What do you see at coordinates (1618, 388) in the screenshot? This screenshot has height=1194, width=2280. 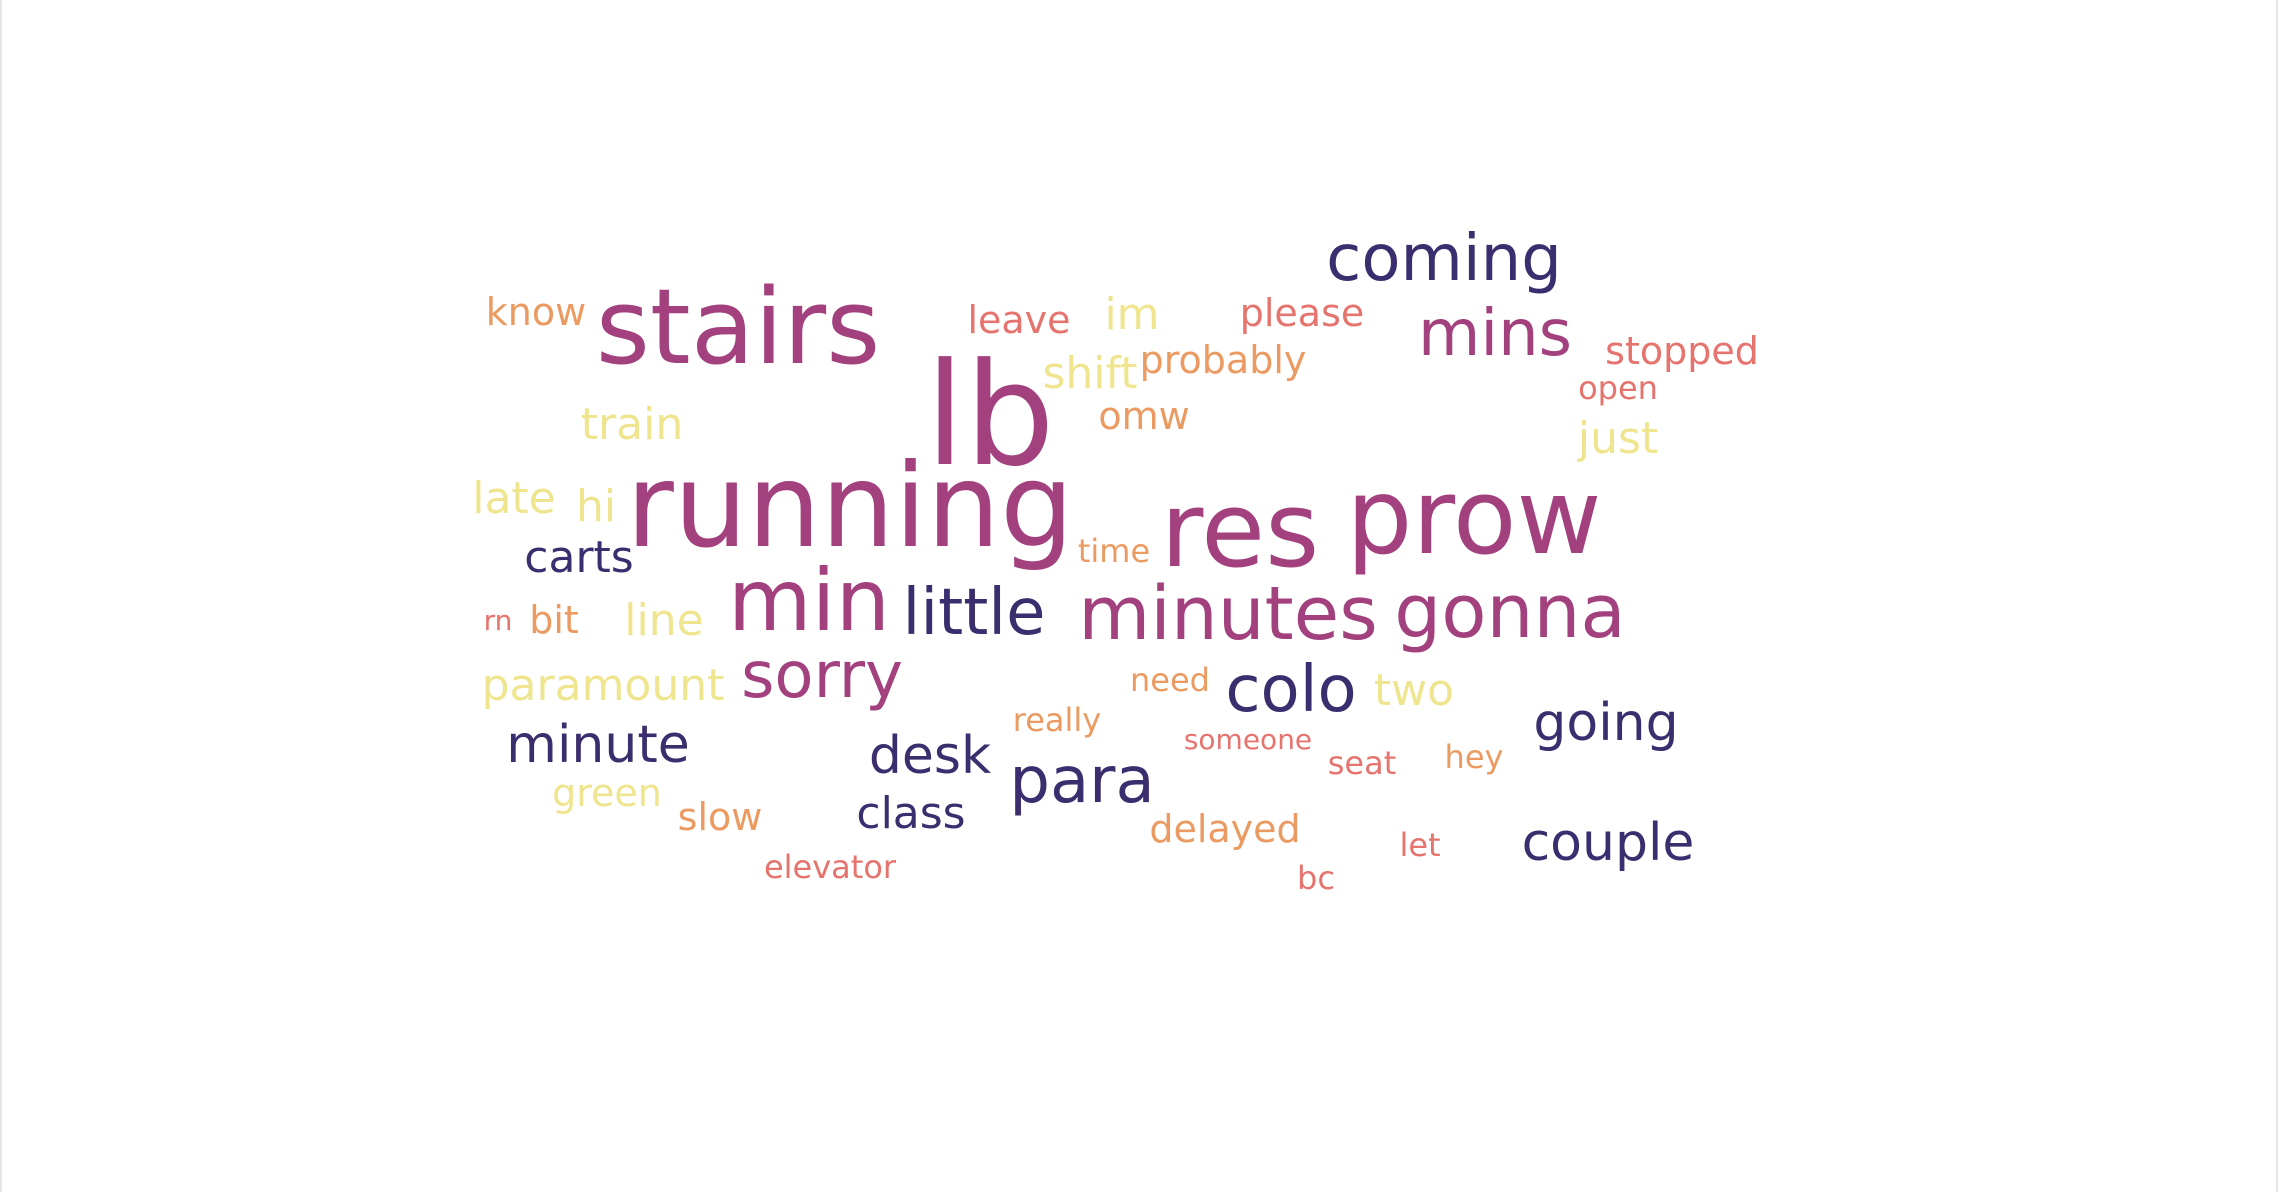 I see `word-open: open` at bounding box center [1618, 388].